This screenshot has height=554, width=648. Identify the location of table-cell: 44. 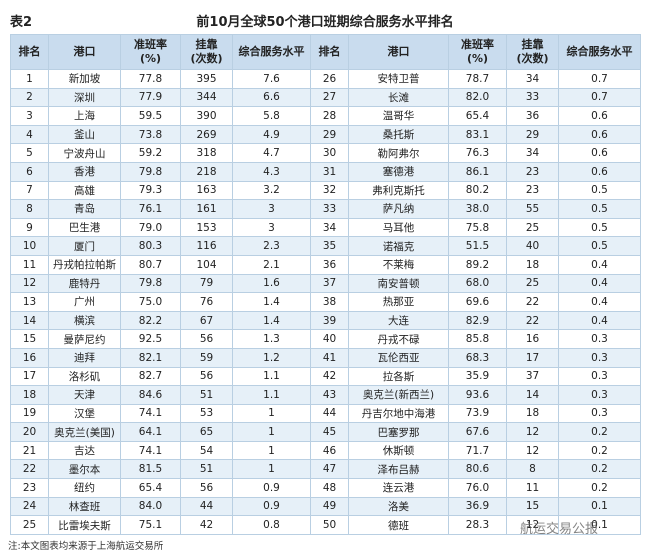
(329, 413).